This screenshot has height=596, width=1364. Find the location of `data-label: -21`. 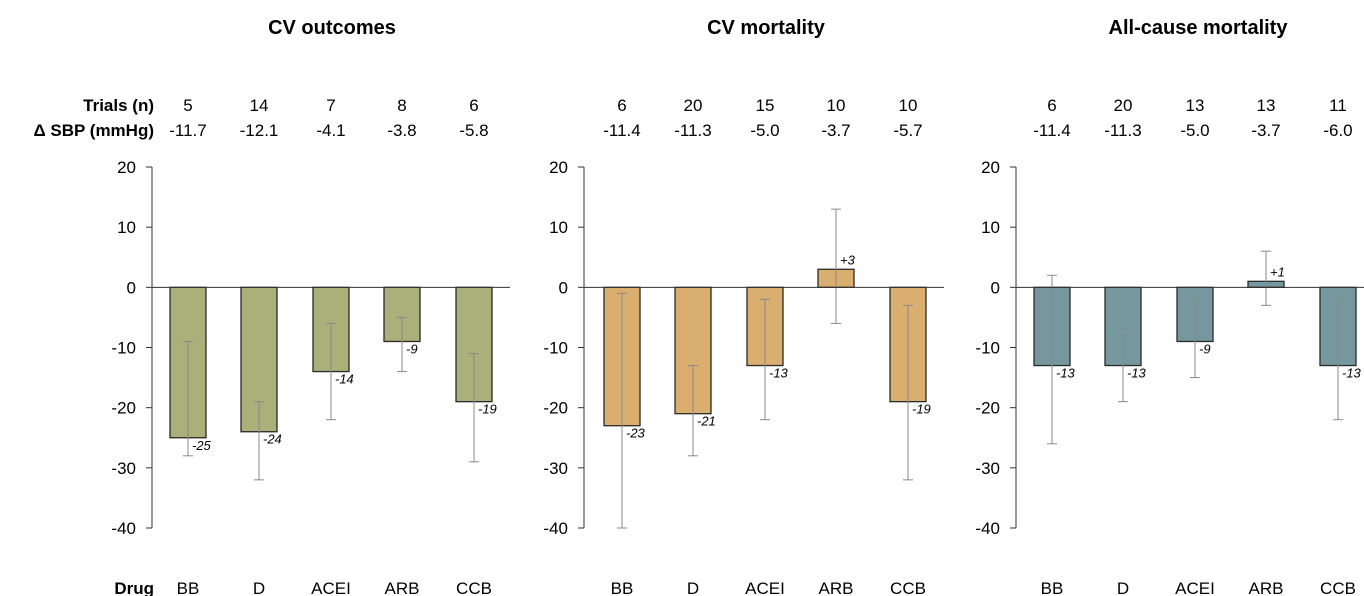

data-label: -21 is located at coordinates (706, 421).